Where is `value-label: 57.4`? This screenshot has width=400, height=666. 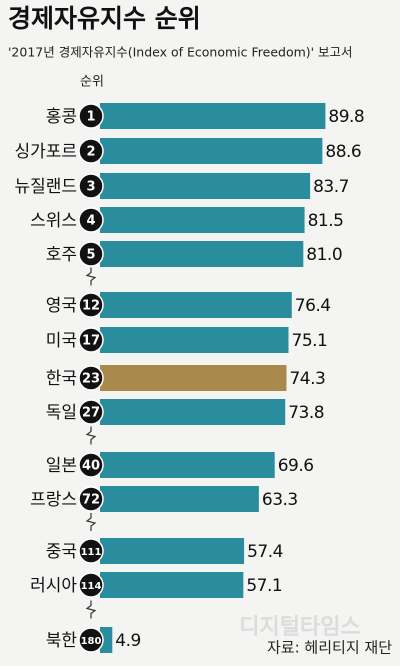 value-label: 57.4 is located at coordinates (265, 552).